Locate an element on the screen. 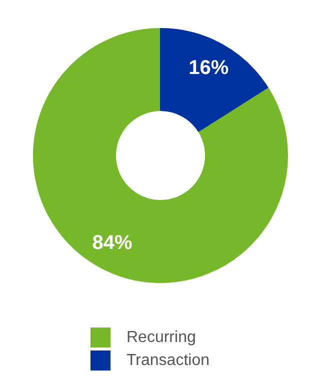 The width and height of the screenshot is (320, 380). legend-label: Transaction is located at coordinates (168, 360).